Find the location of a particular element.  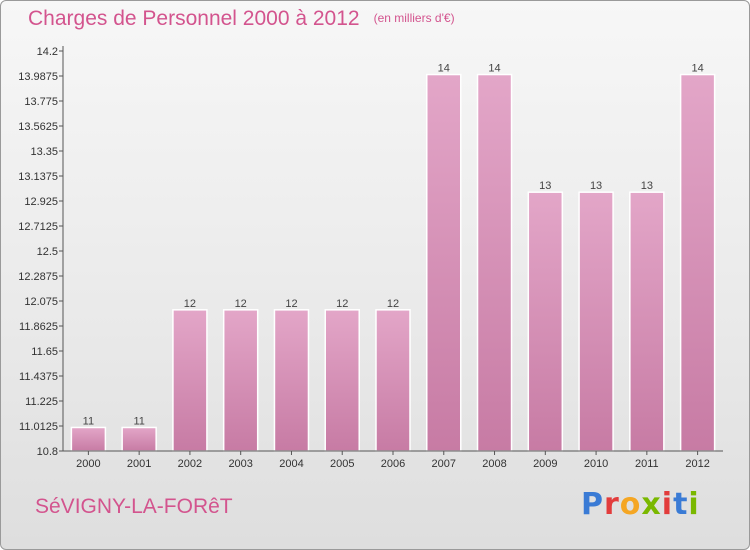

y-tick-label: 10.8 is located at coordinates (47, 452).